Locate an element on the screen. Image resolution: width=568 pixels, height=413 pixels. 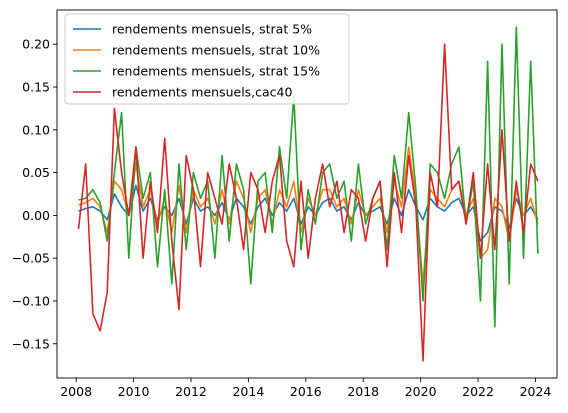
x-tick-label: 2010 is located at coordinates (134, 391).